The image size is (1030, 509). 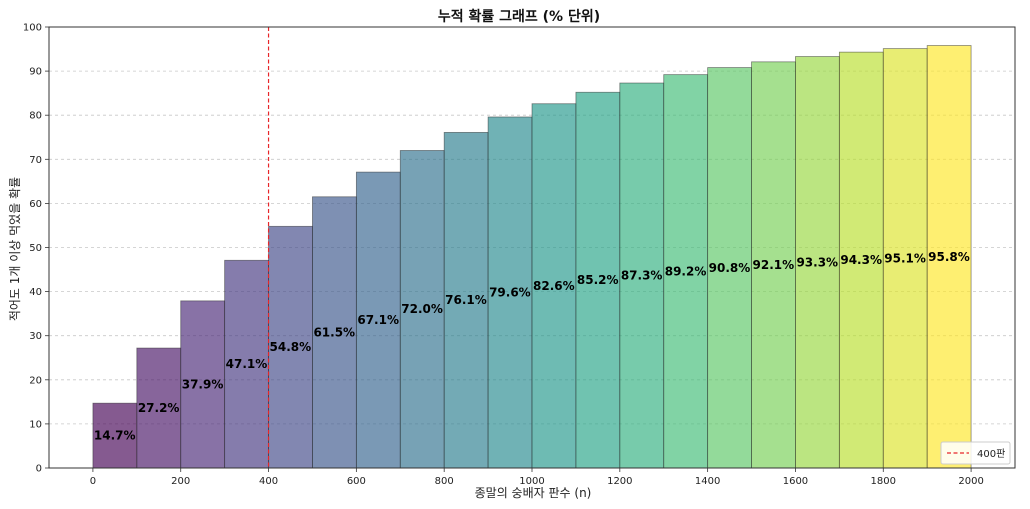 What do you see at coordinates (970, 481) in the screenshot?
I see `x-tick-label: 2000` at bounding box center [970, 481].